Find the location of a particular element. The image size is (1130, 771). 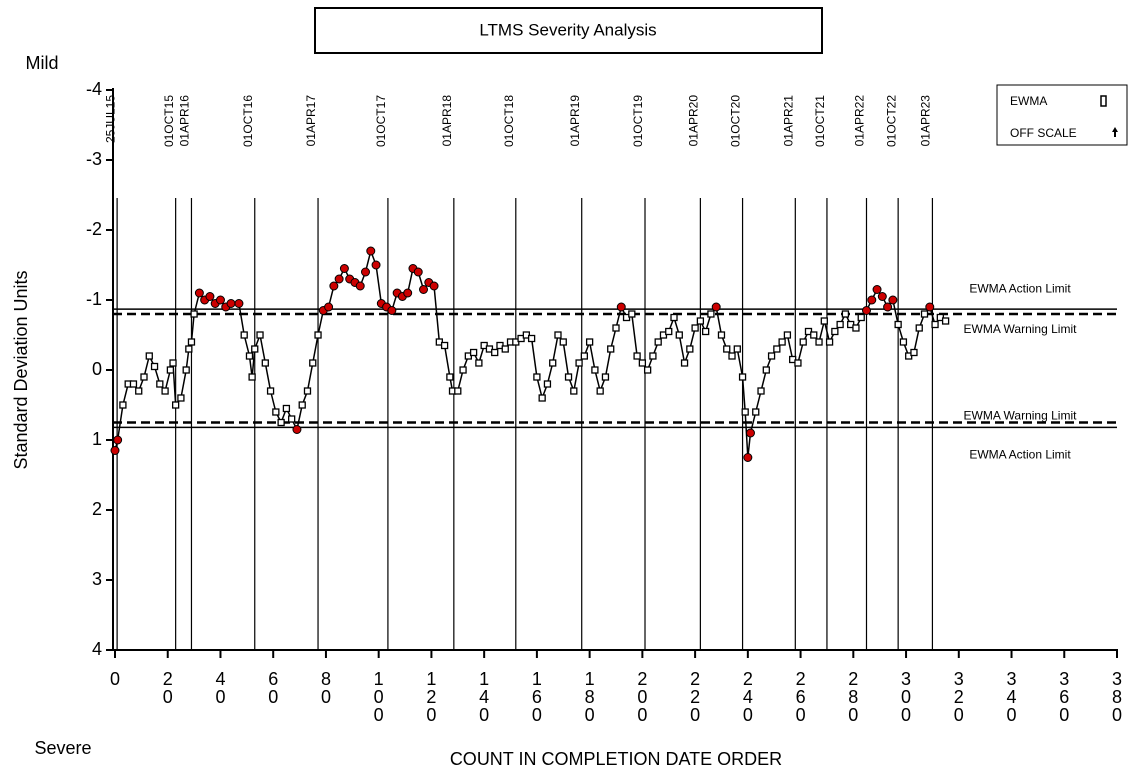

date-label: 01OCT20 is located at coordinates (736, 121).